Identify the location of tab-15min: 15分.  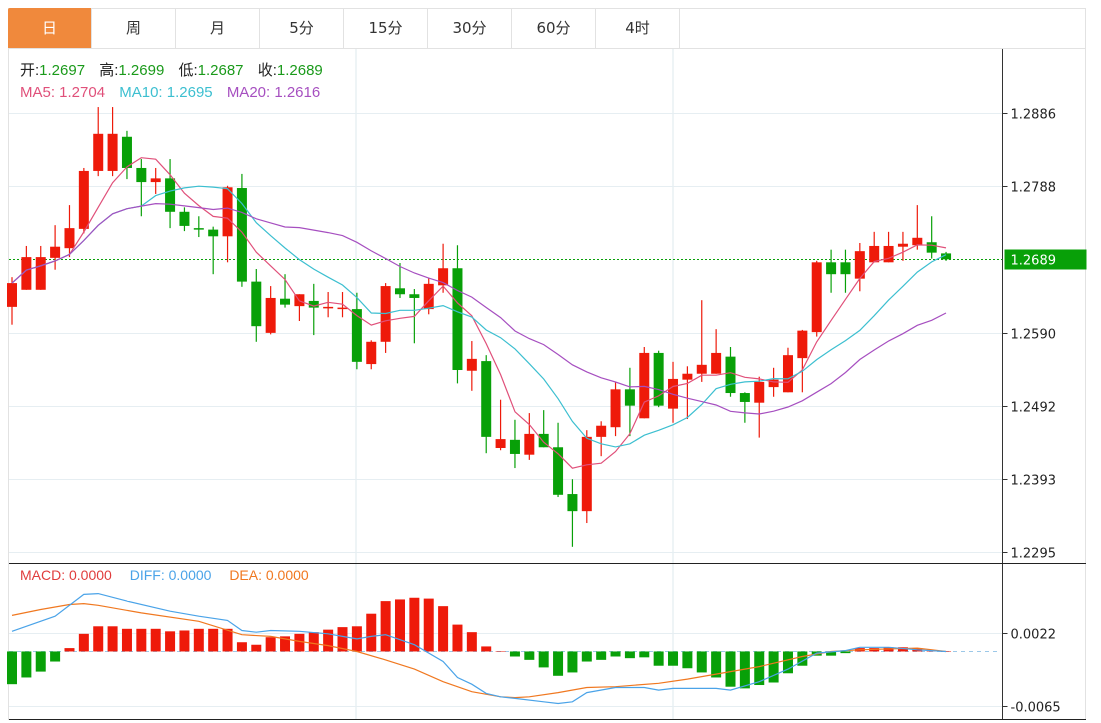
(386, 28).